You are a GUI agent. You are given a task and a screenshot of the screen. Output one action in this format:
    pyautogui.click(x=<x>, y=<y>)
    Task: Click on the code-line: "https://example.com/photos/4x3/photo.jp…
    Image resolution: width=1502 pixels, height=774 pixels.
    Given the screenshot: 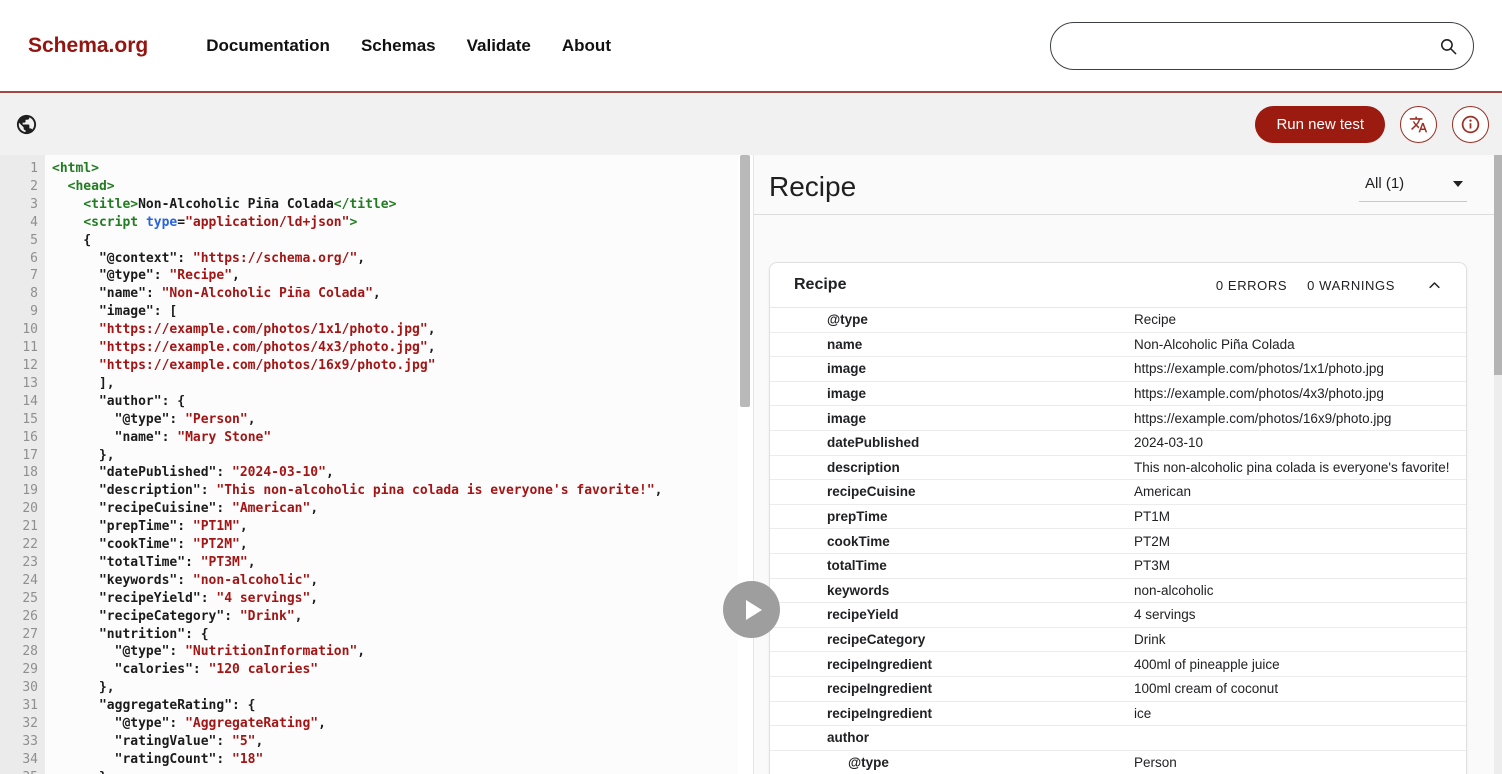 What is the action you would take?
    pyautogui.click(x=267, y=348)
    